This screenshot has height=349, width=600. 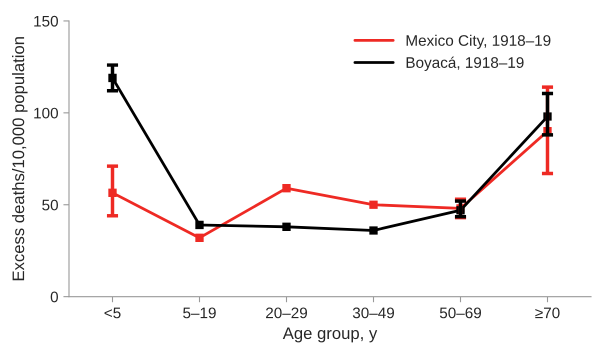 I want to click on x-tick-label: 5–19, so click(x=199, y=312).